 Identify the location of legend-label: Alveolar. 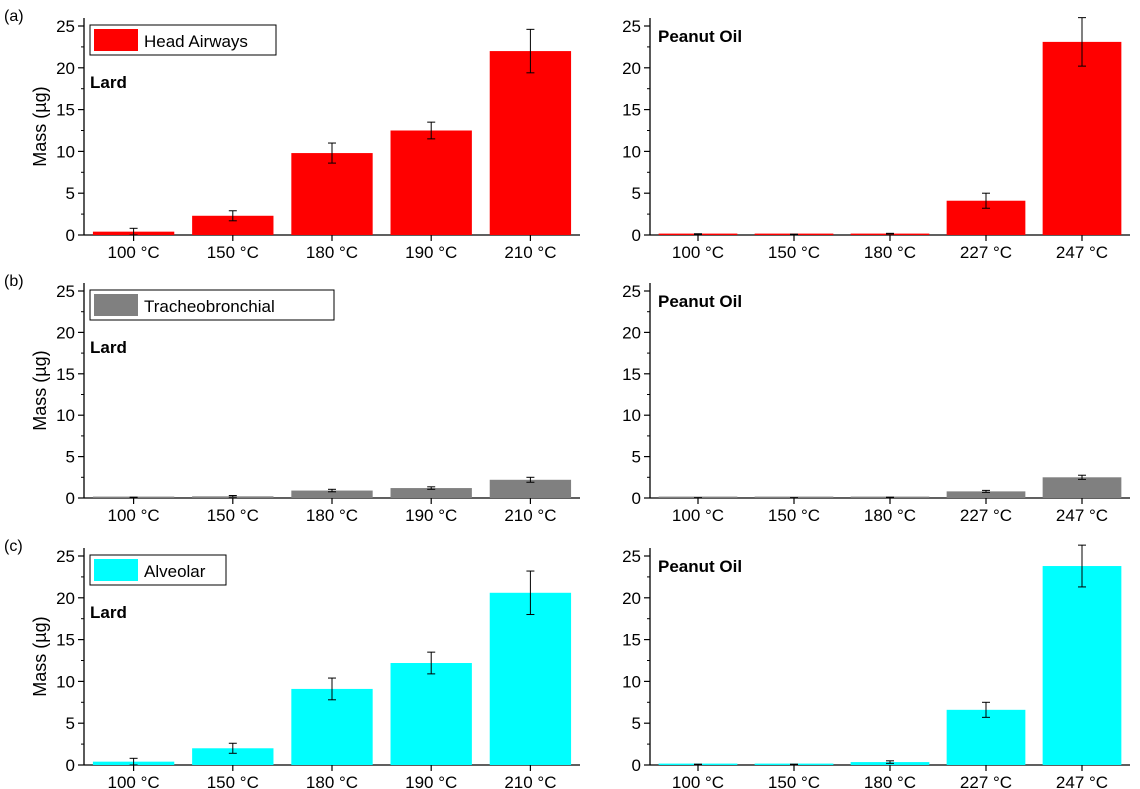
(175, 571).